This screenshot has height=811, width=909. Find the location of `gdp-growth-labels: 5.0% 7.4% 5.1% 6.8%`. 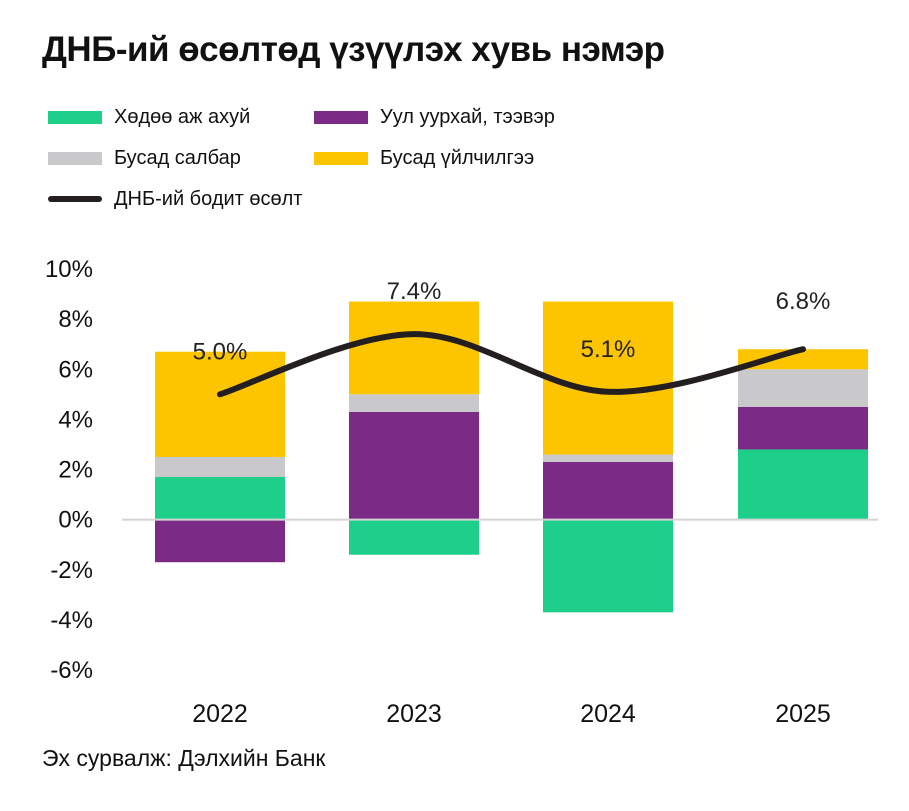

gdp-growth-labels: 5.0% 7.4% 5.1% 6.8% is located at coordinates (512, 321).